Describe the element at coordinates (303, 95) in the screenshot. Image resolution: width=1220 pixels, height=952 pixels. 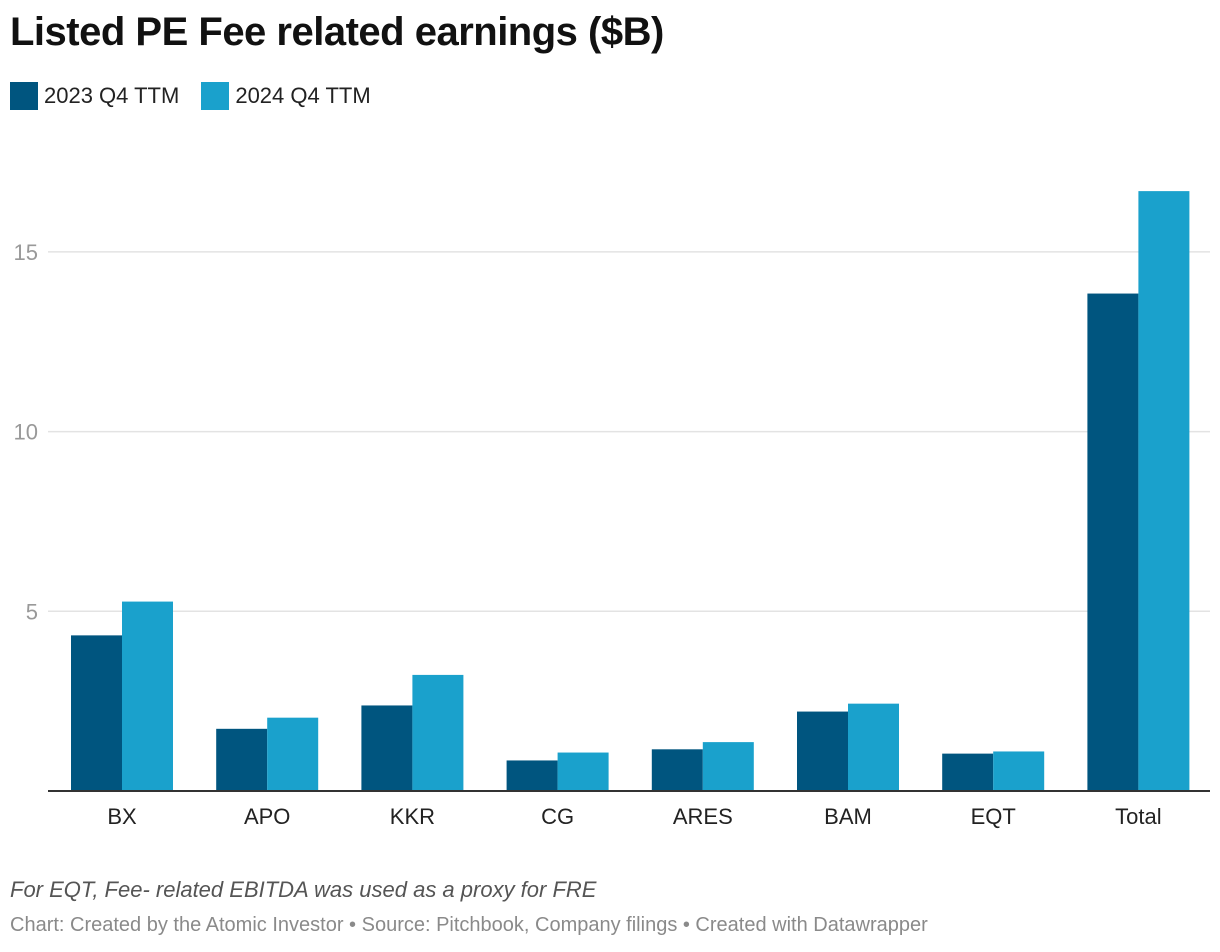
I see `legend-label-2024: 2024 Q4 TTM` at that location.